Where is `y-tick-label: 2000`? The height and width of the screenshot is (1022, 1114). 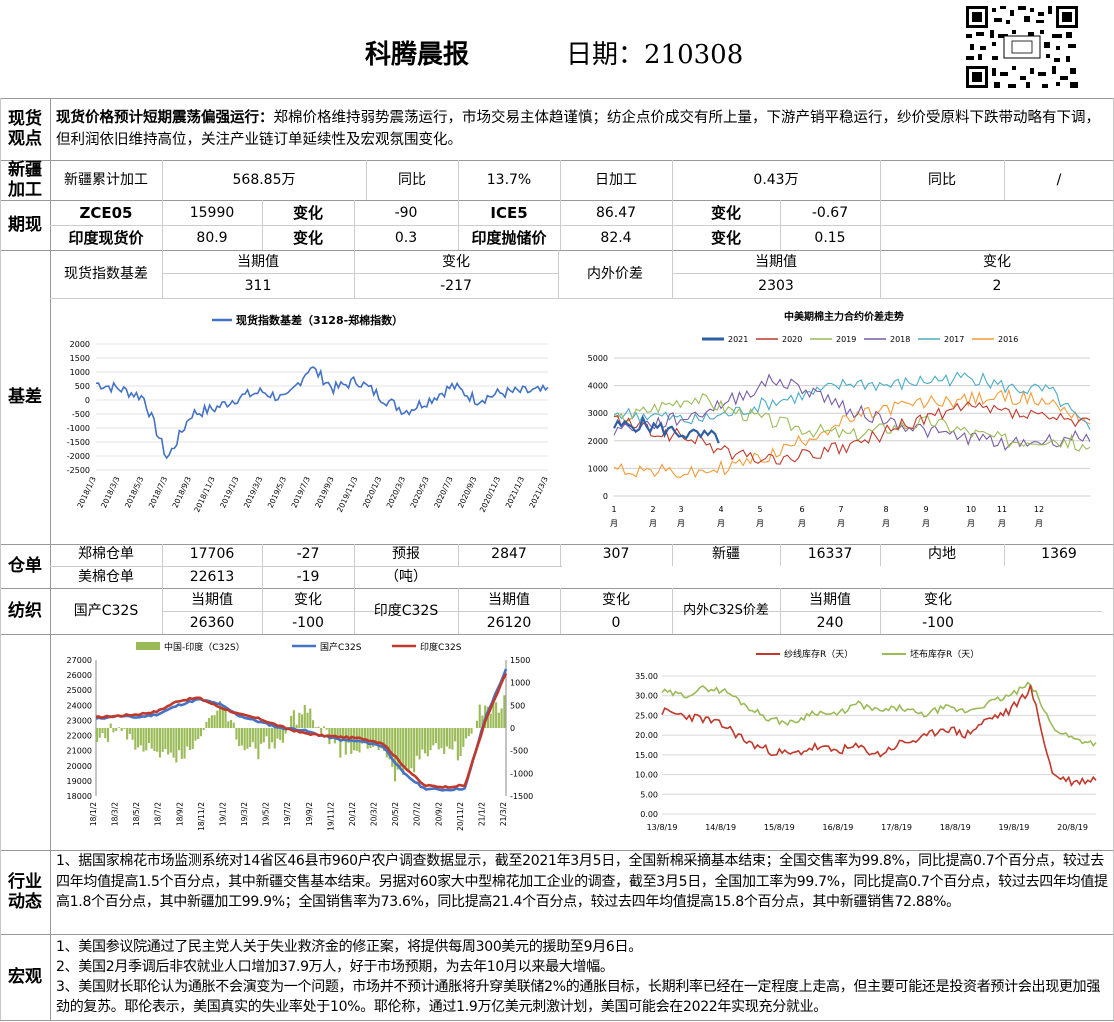
y-tick-label: 2000 is located at coordinates (80, 344).